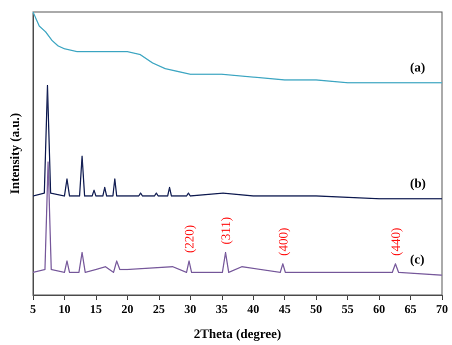 This screenshot has height=345, width=452. I want to click on x-tick-label: 20, so click(127, 309).